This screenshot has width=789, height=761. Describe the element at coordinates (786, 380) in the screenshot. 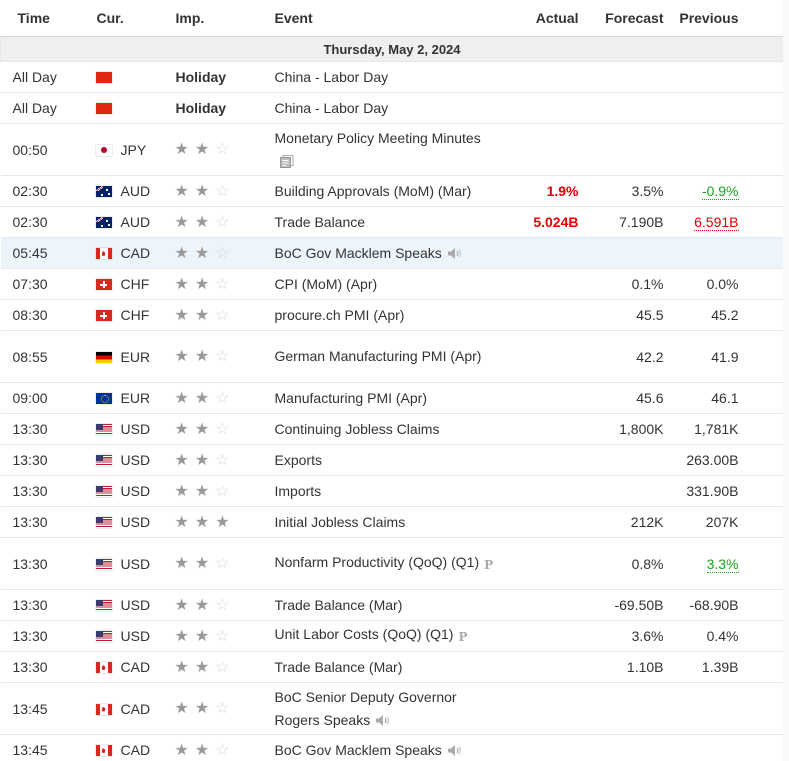

I see `scrollbar-track` at that location.